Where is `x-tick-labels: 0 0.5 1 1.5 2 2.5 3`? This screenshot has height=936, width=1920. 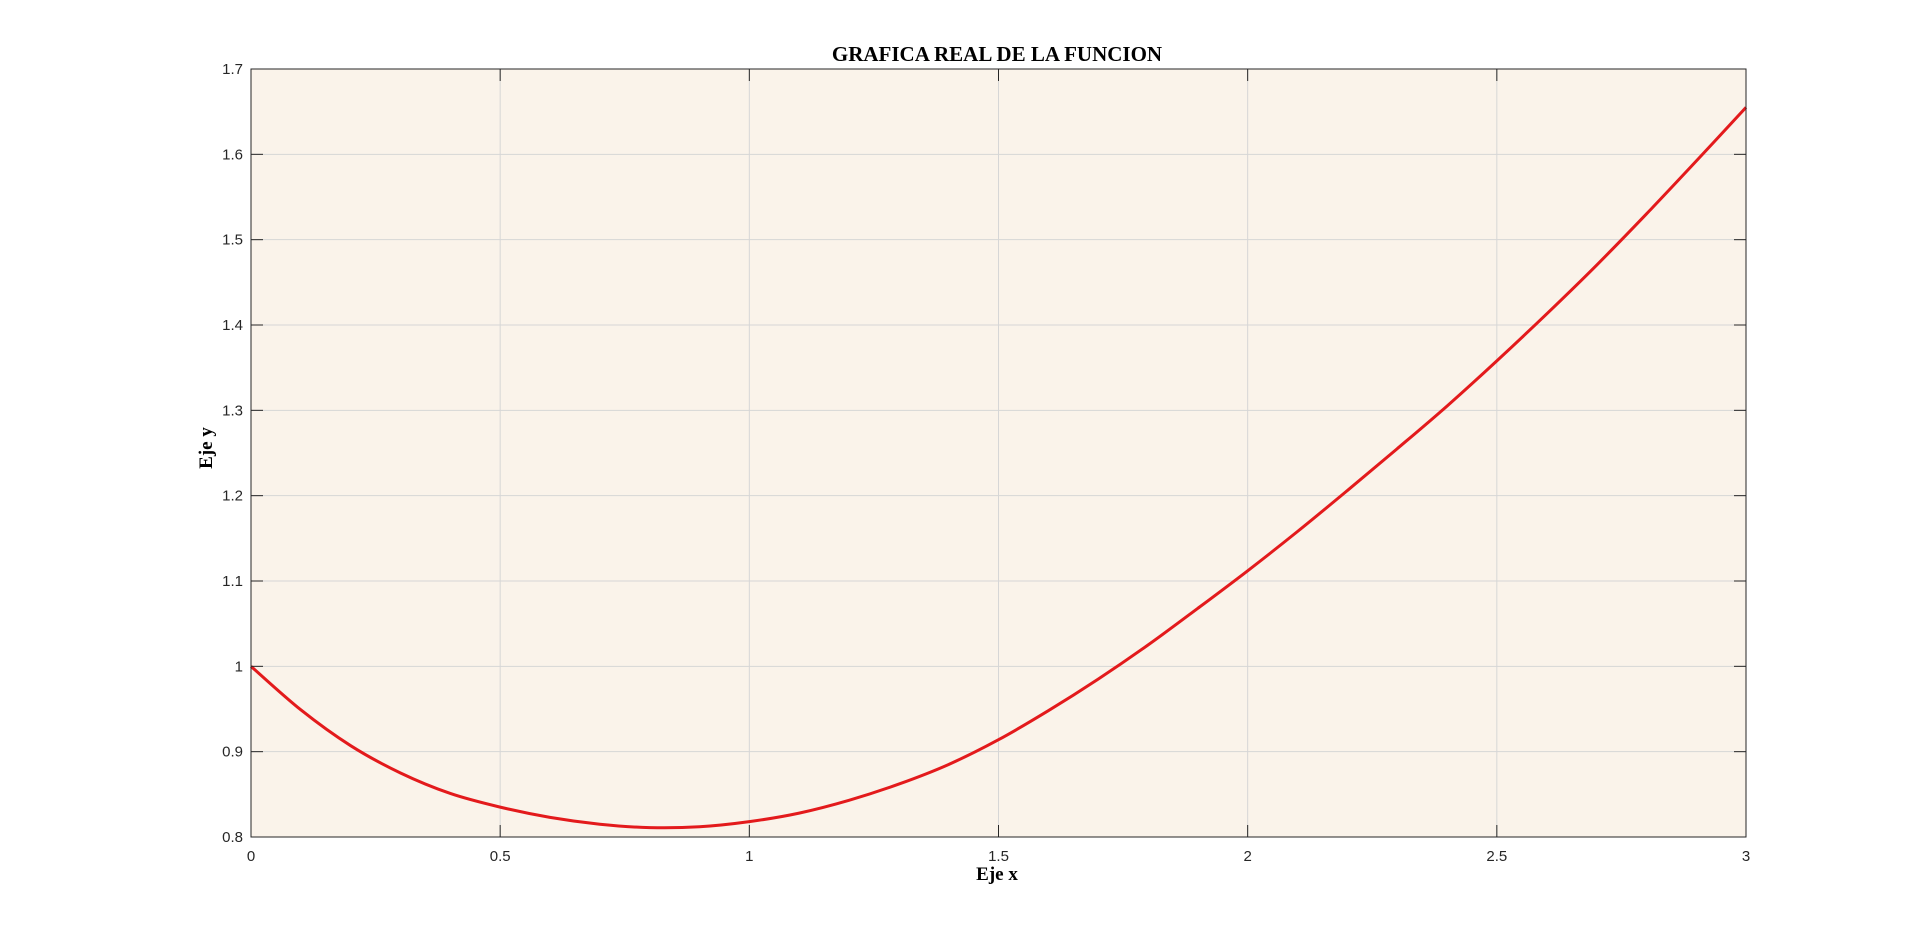 x-tick-labels: 0 0.5 1 1.5 2 2.5 3 is located at coordinates (998, 856).